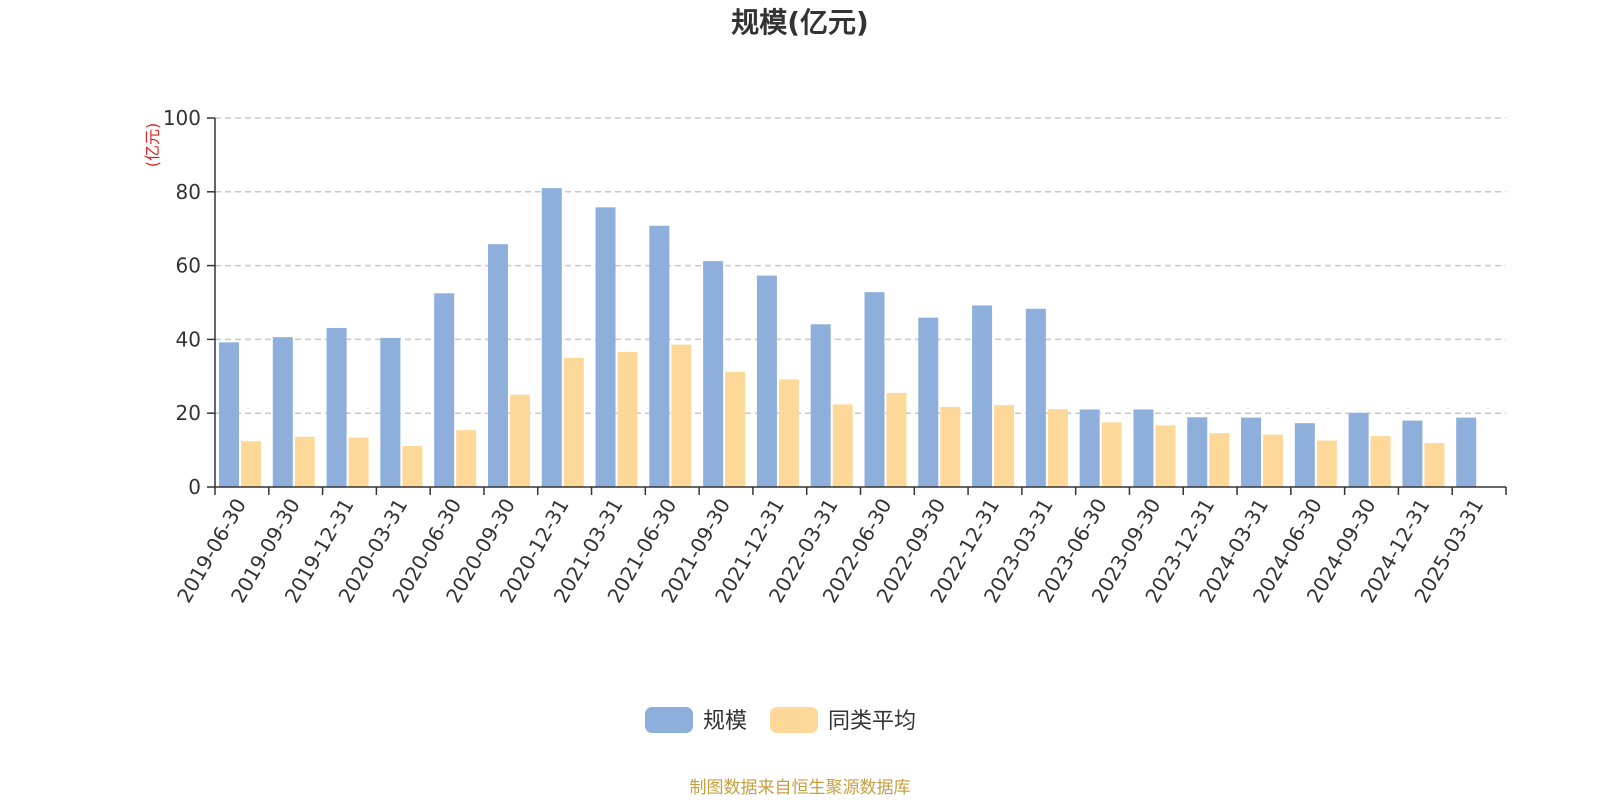  I want to click on data-source-note: 制图数据来自恒生聚源数据库, so click(800, 788).